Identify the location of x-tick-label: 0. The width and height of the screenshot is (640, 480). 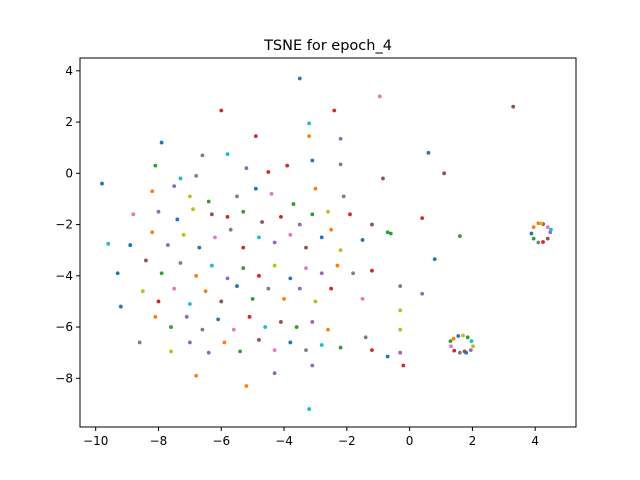
(410, 441).